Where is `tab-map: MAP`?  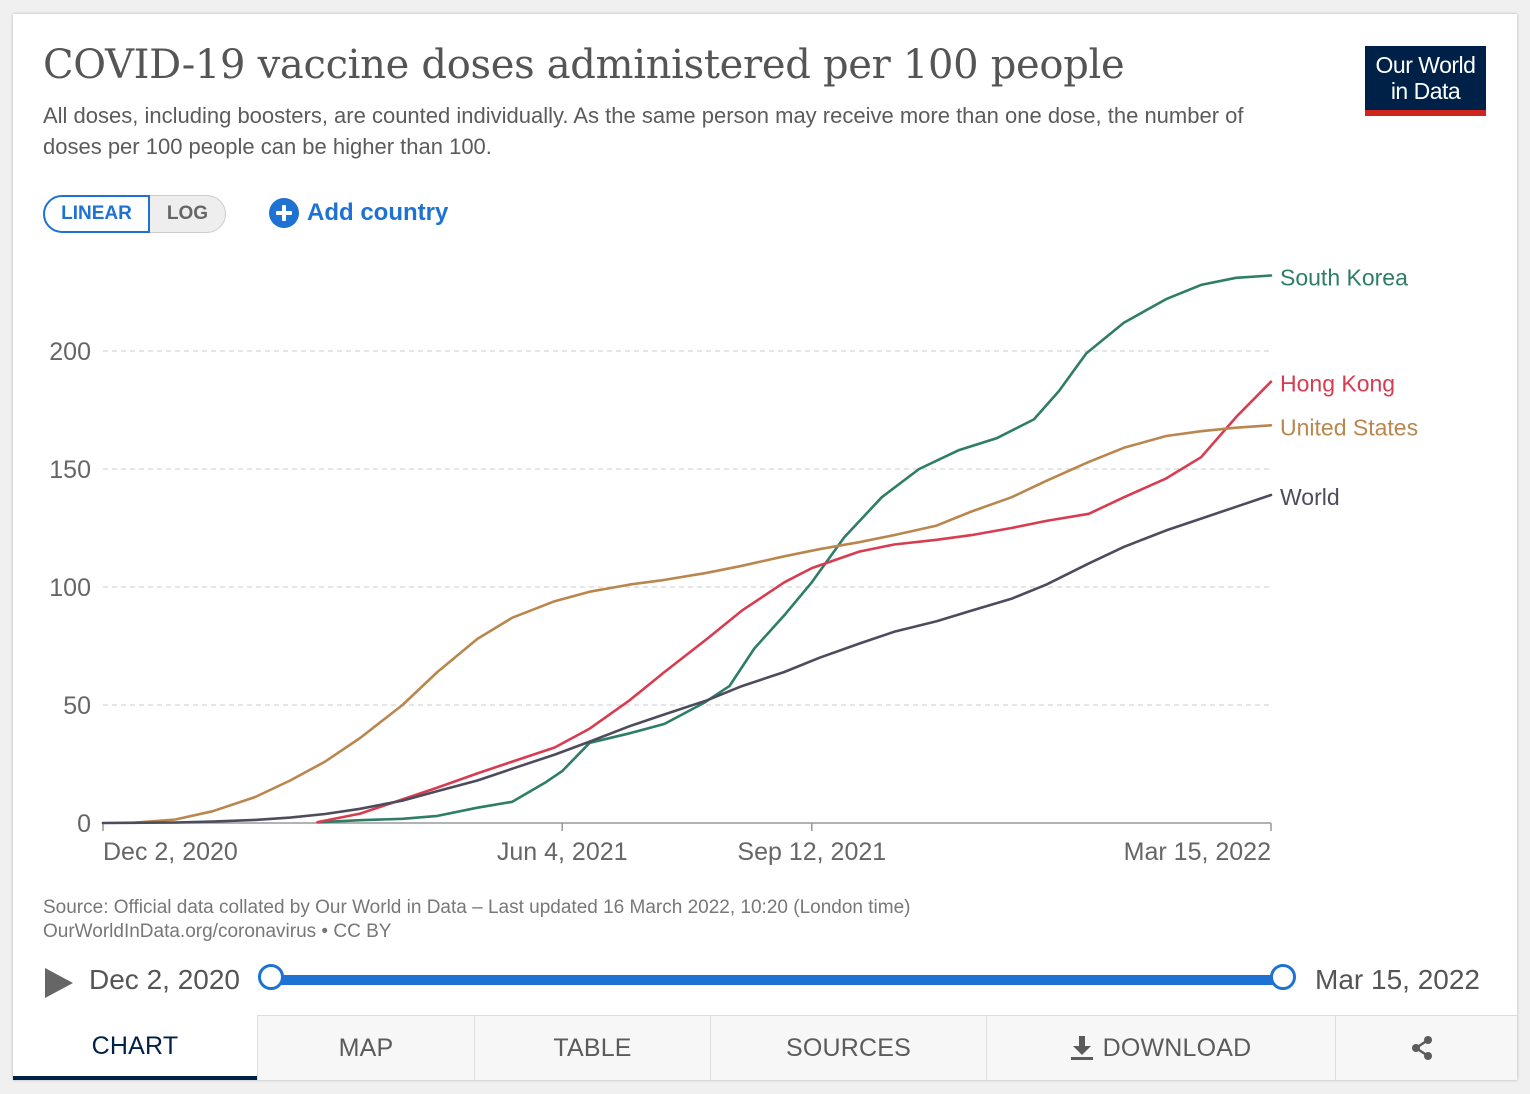
tab-map: MAP is located at coordinates (365, 1047).